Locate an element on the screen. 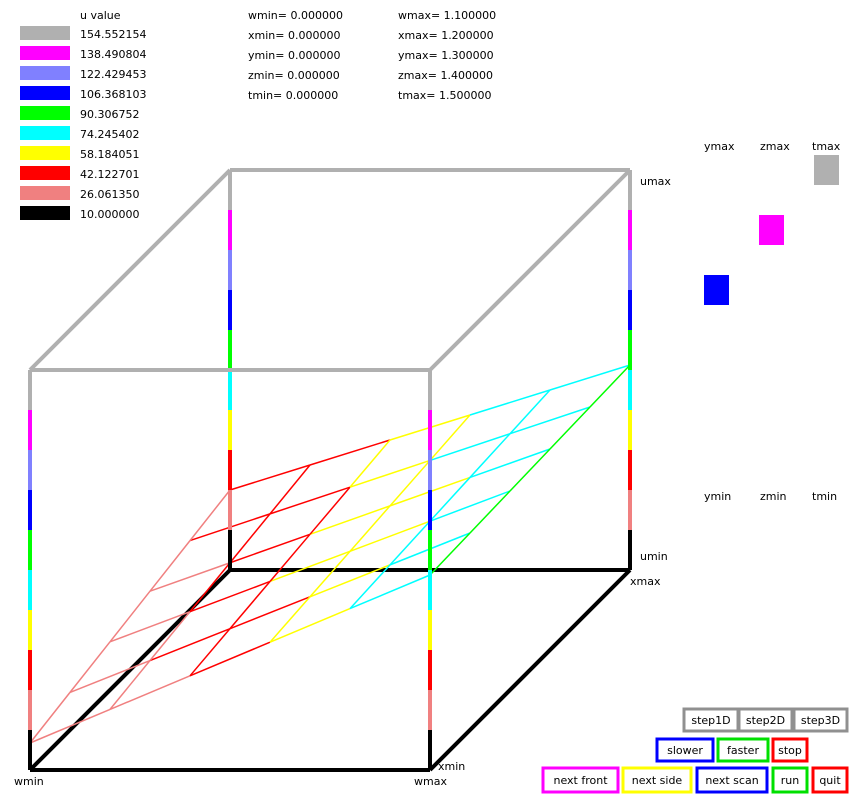  range-max: tmax= 1.500000 is located at coordinates (444, 95).